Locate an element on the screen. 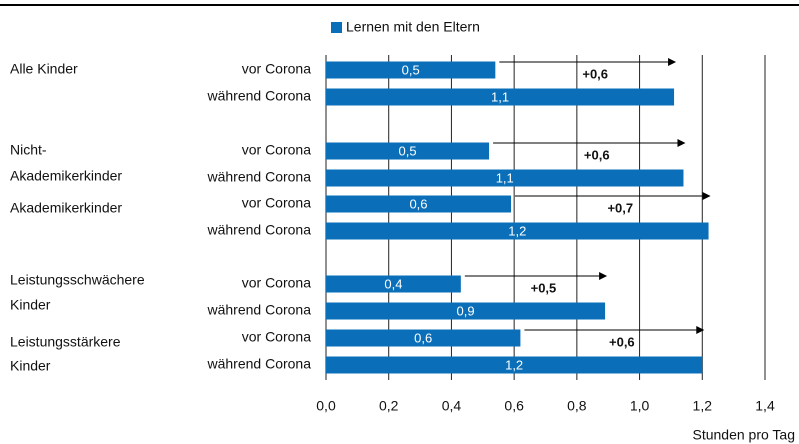  group-label: Leistungsstärkere is located at coordinates (65, 342).